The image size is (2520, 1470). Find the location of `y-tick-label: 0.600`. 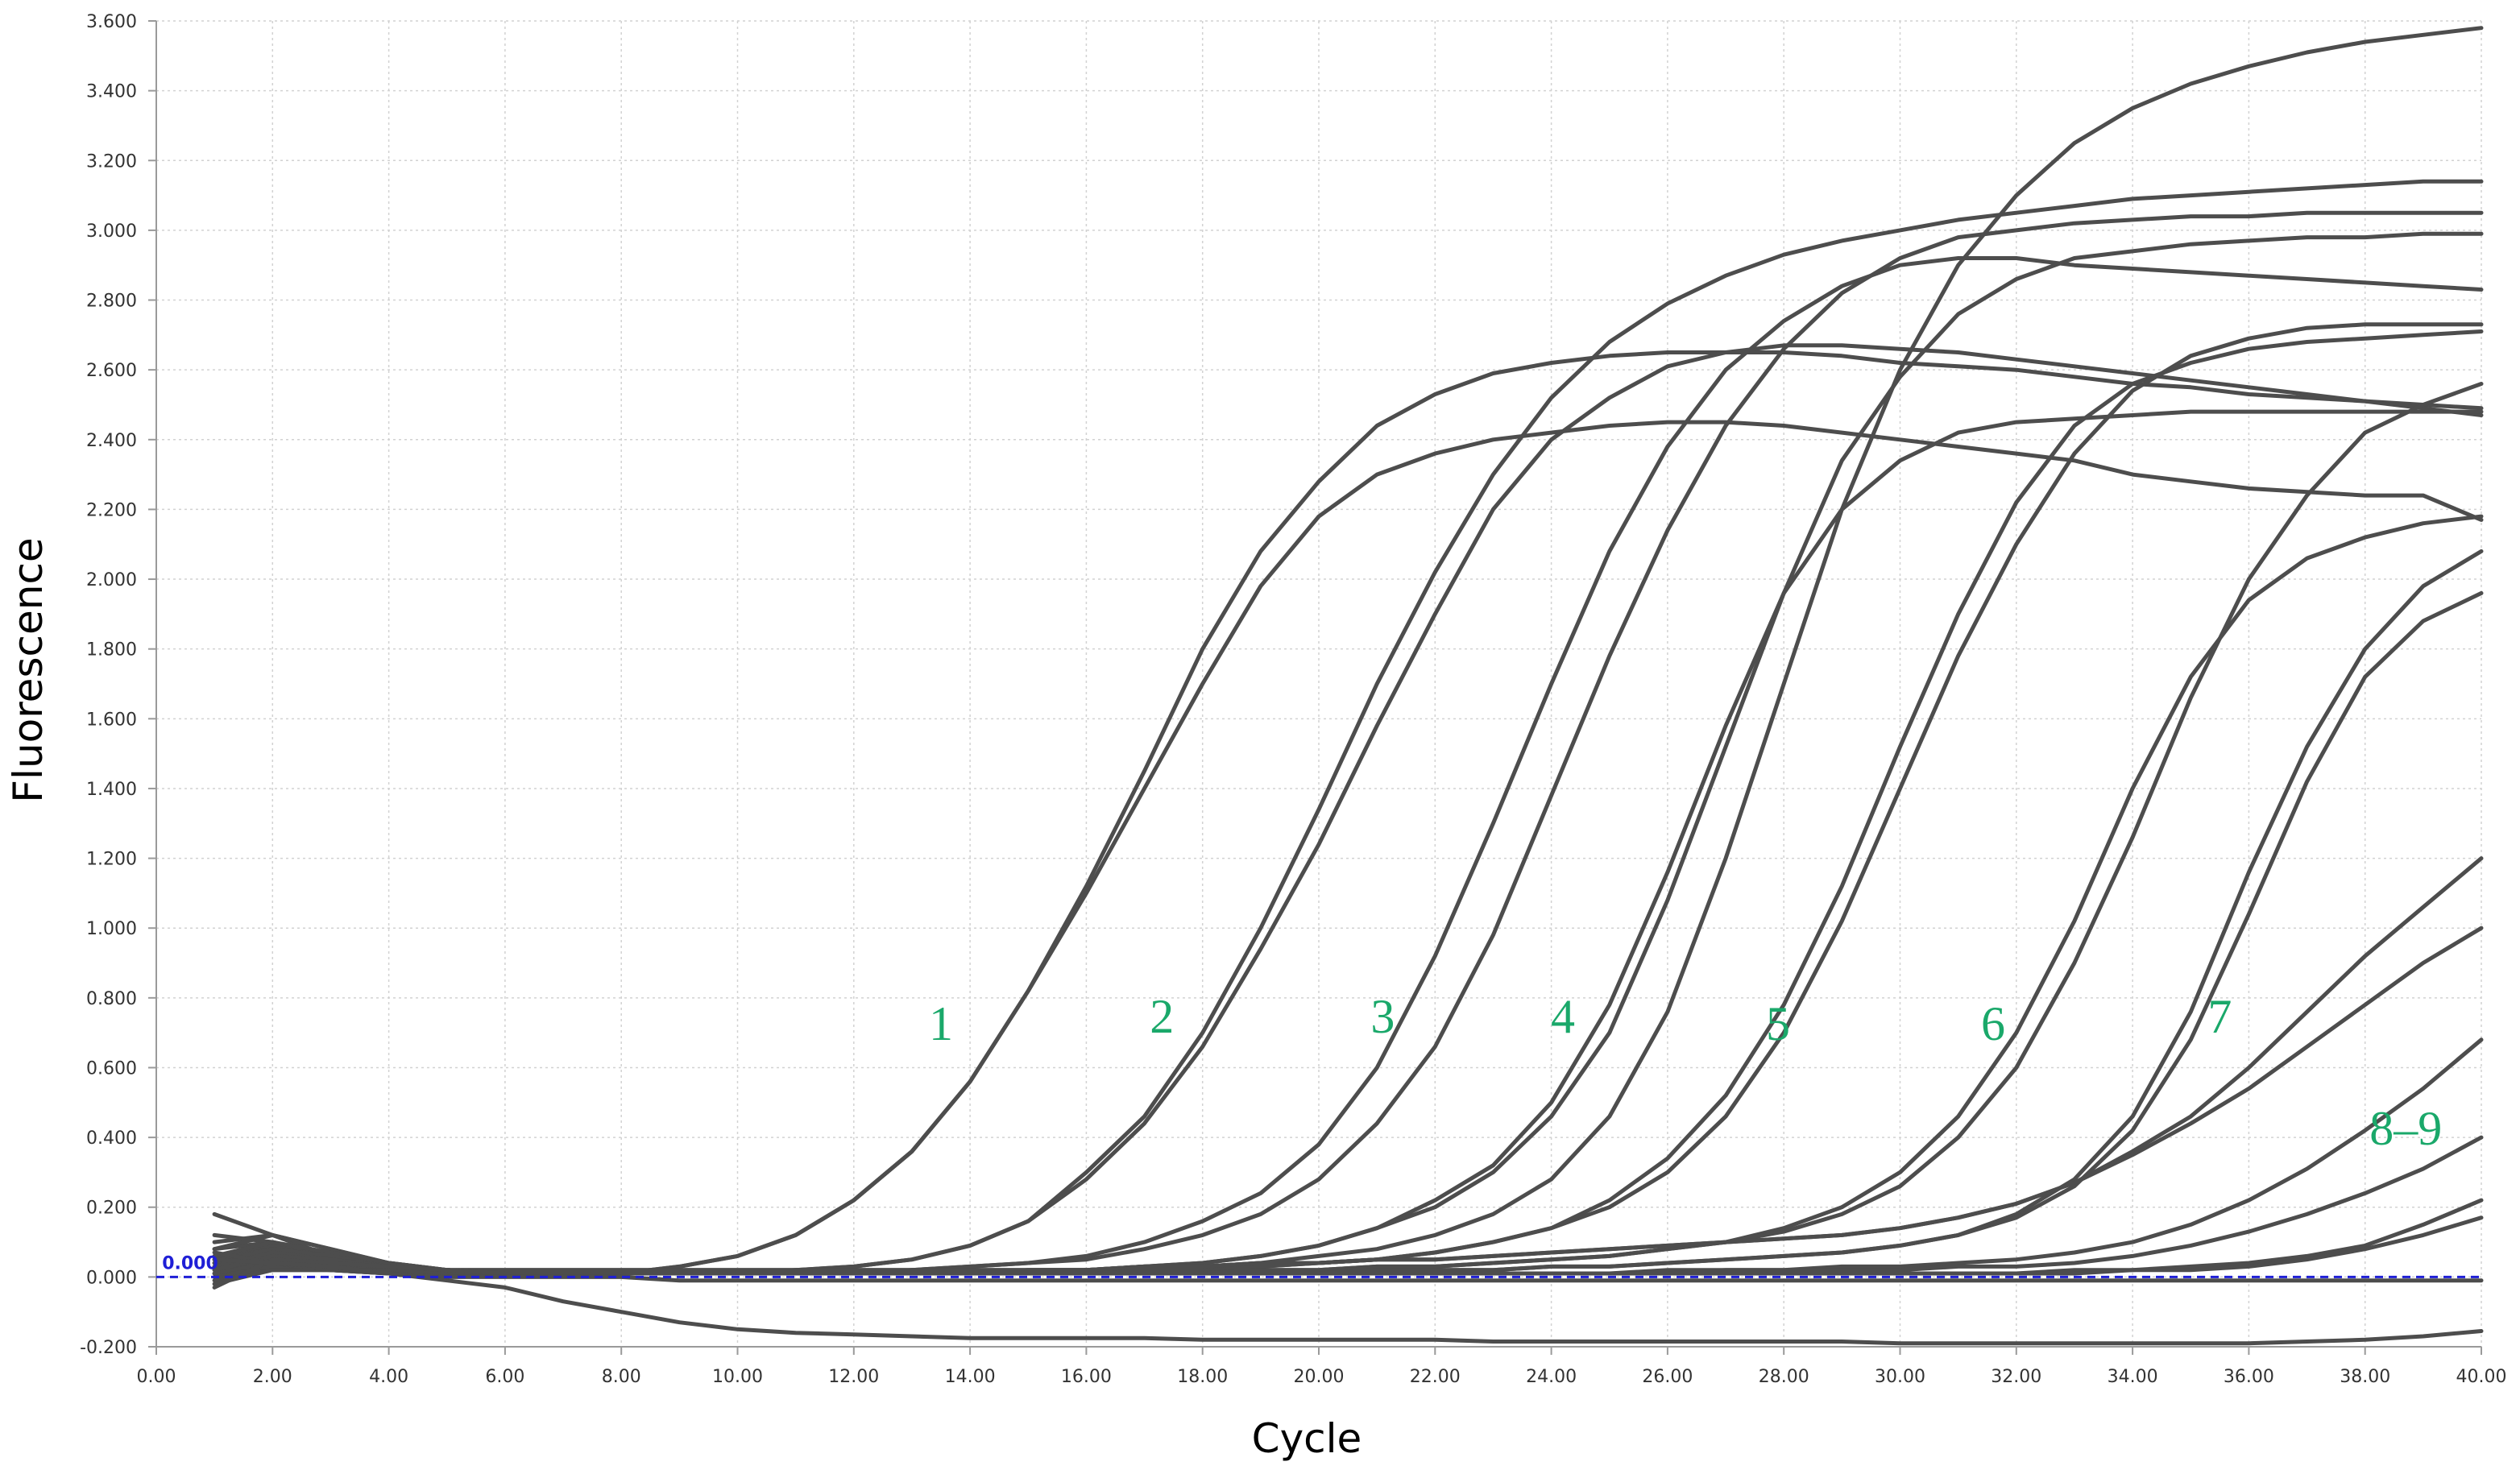

y-tick-label: 0.600 is located at coordinates (111, 1068).